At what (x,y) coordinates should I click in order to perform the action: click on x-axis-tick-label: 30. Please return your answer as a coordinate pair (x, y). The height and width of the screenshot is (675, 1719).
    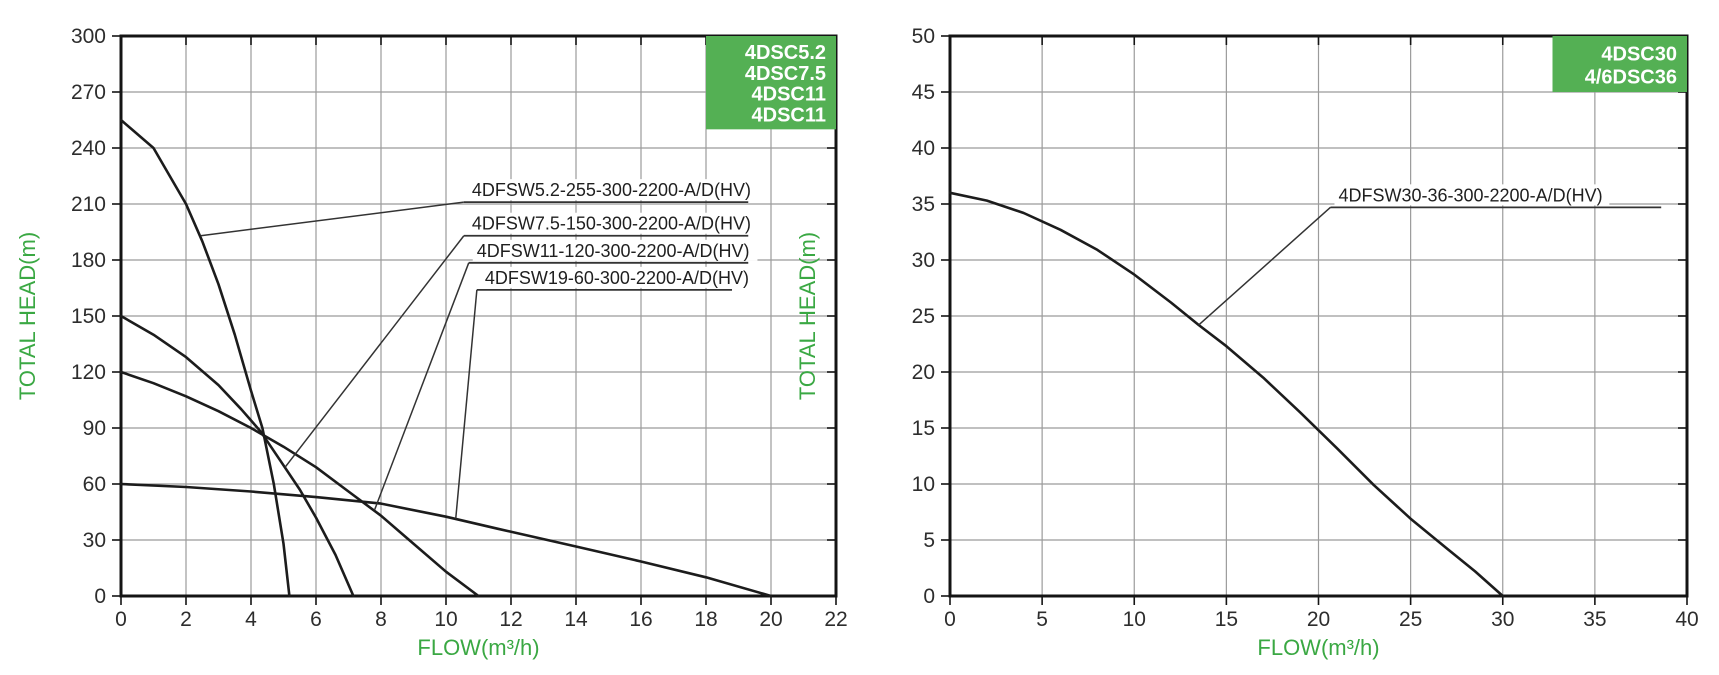
    Looking at the image, I should click on (1502, 619).